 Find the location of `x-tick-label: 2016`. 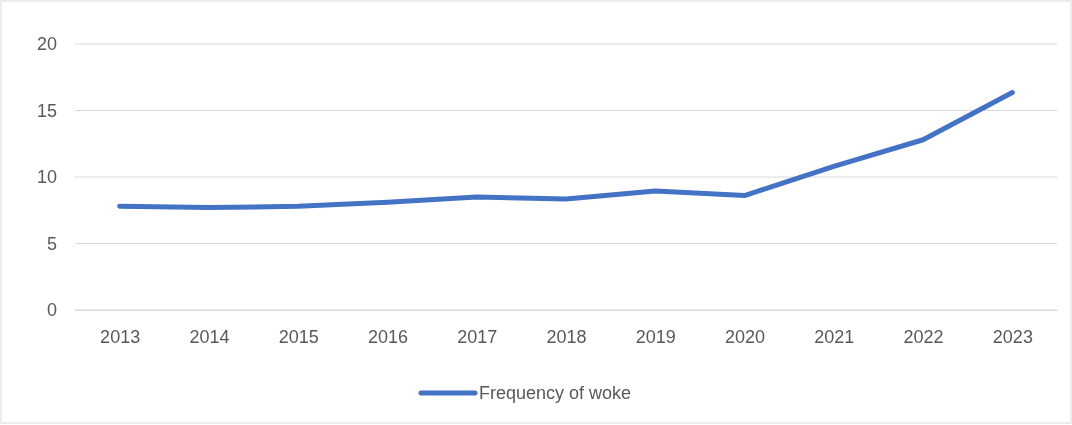

x-tick-label: 2016 is located at coordinates (387, 336).